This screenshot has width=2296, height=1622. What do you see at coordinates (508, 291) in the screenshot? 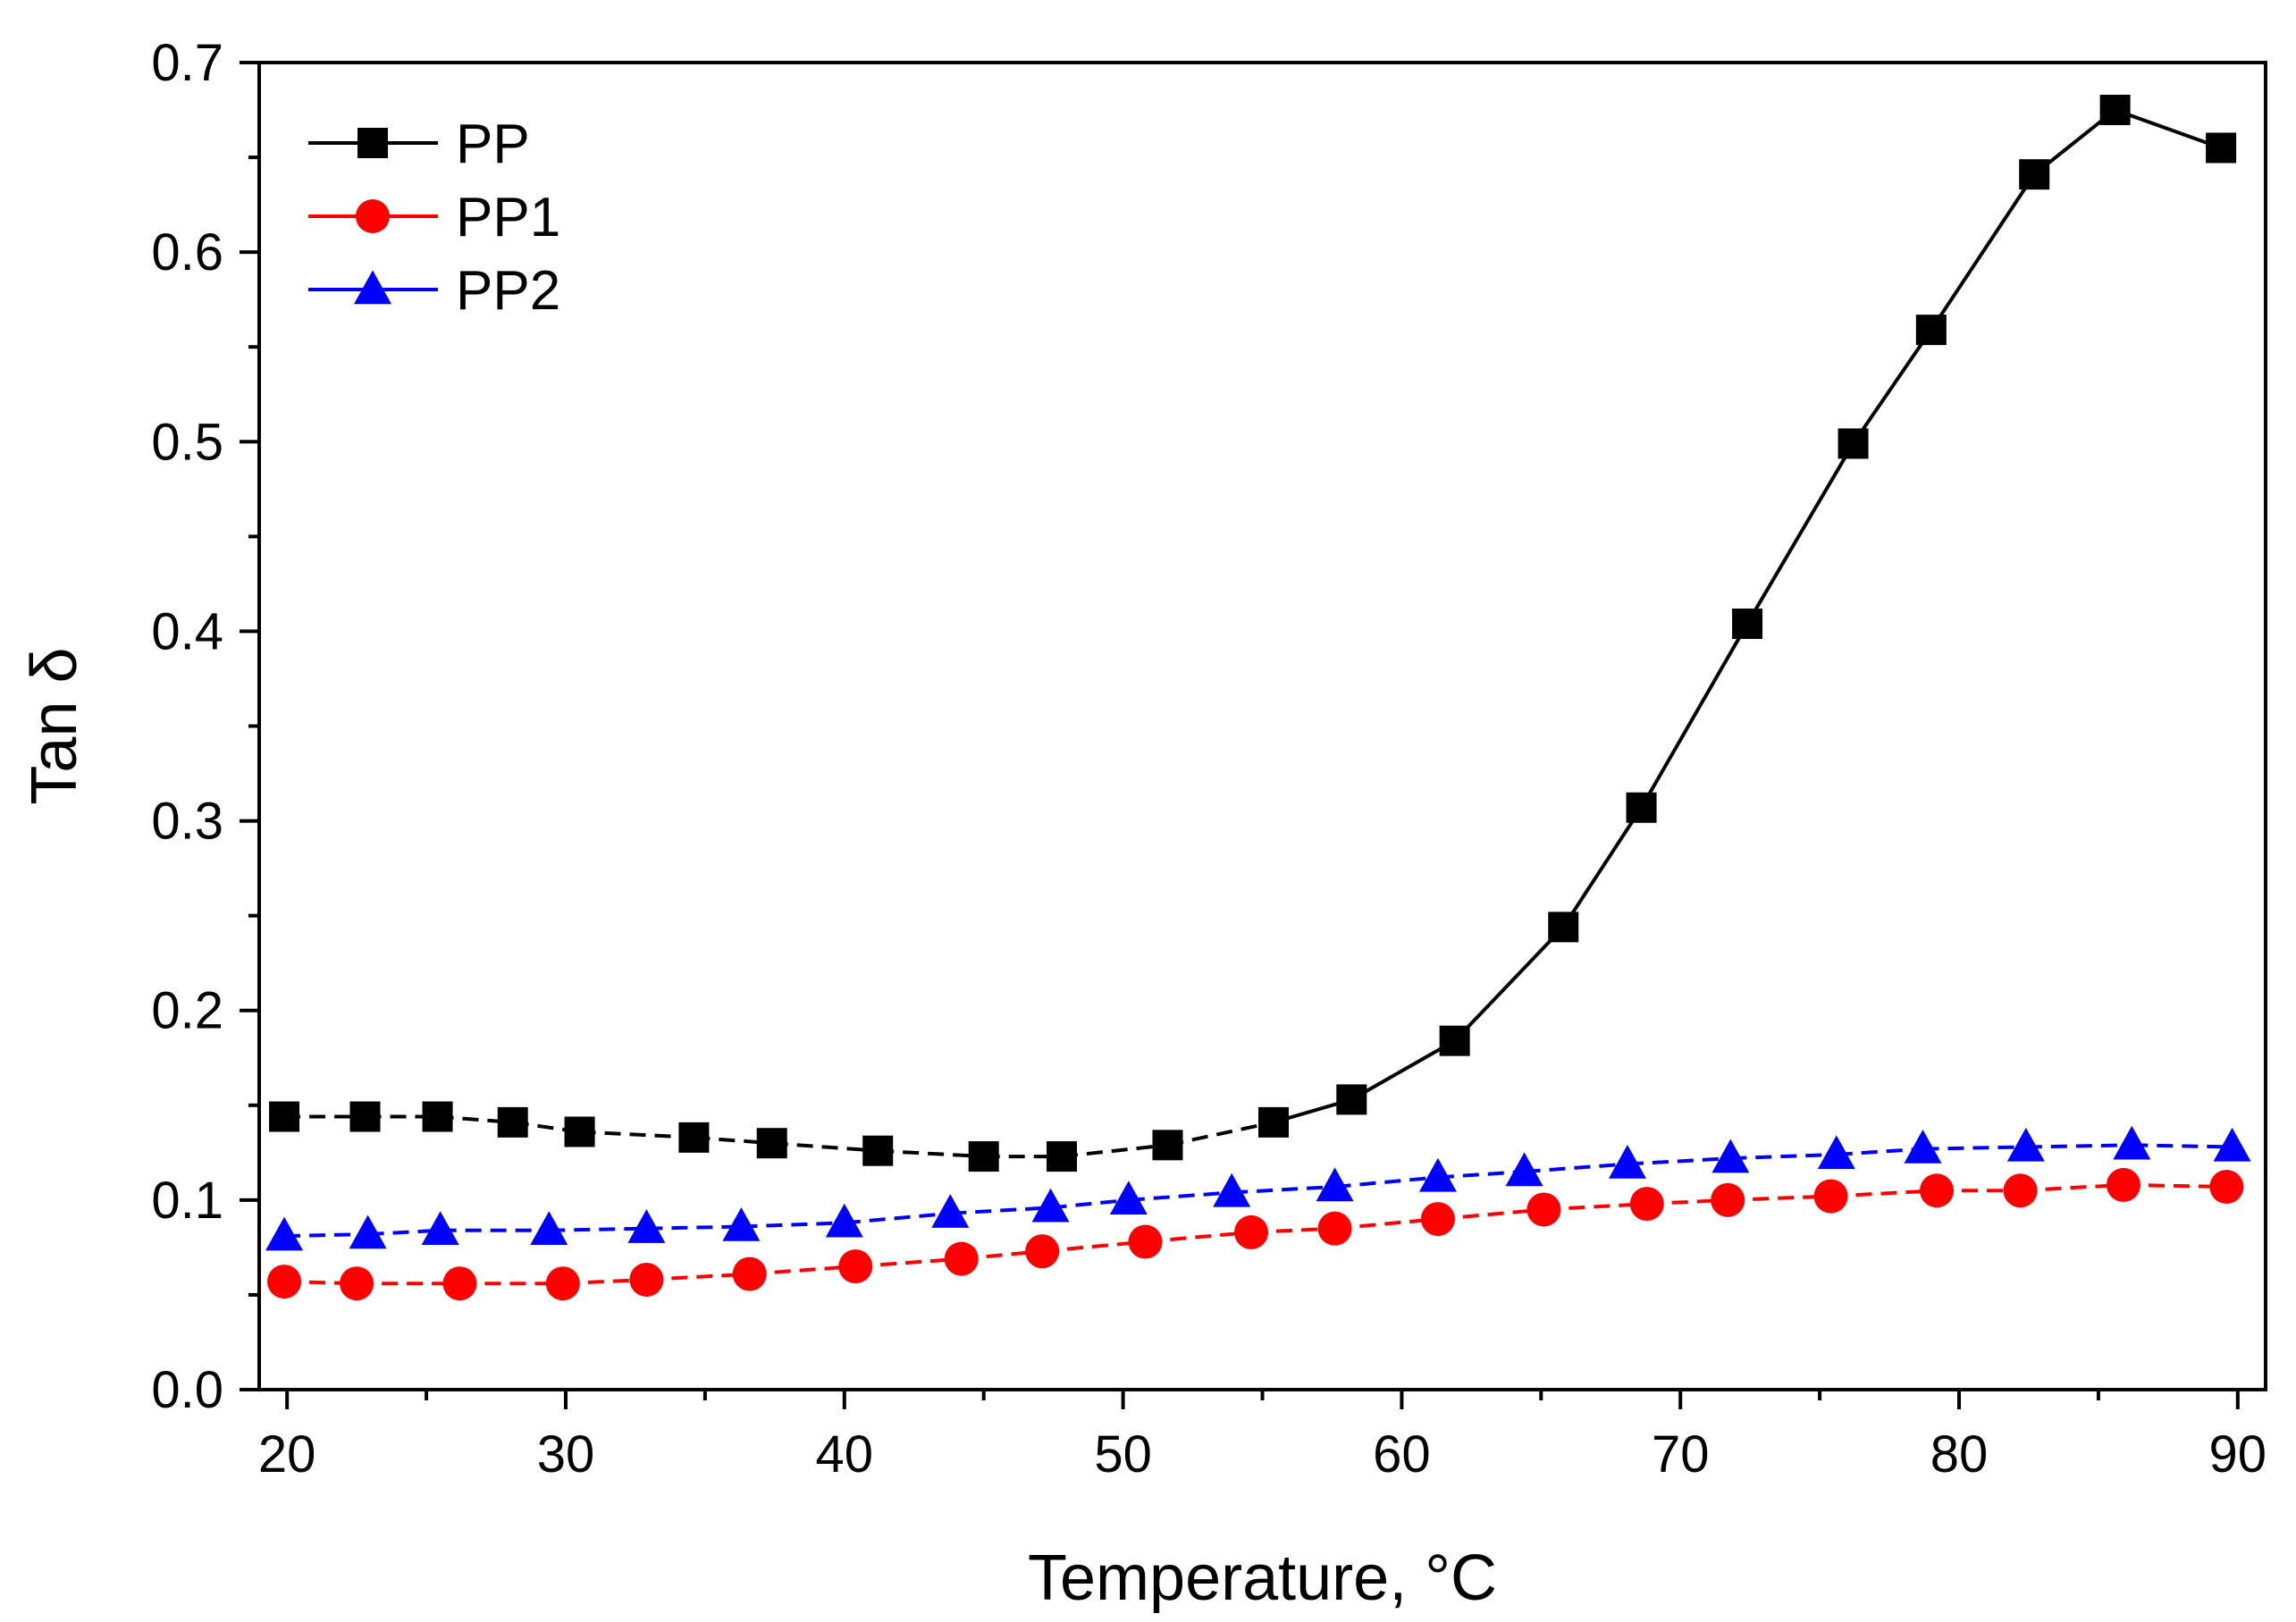
I see `legend-label: PP2` at bounding box center [508, 291].